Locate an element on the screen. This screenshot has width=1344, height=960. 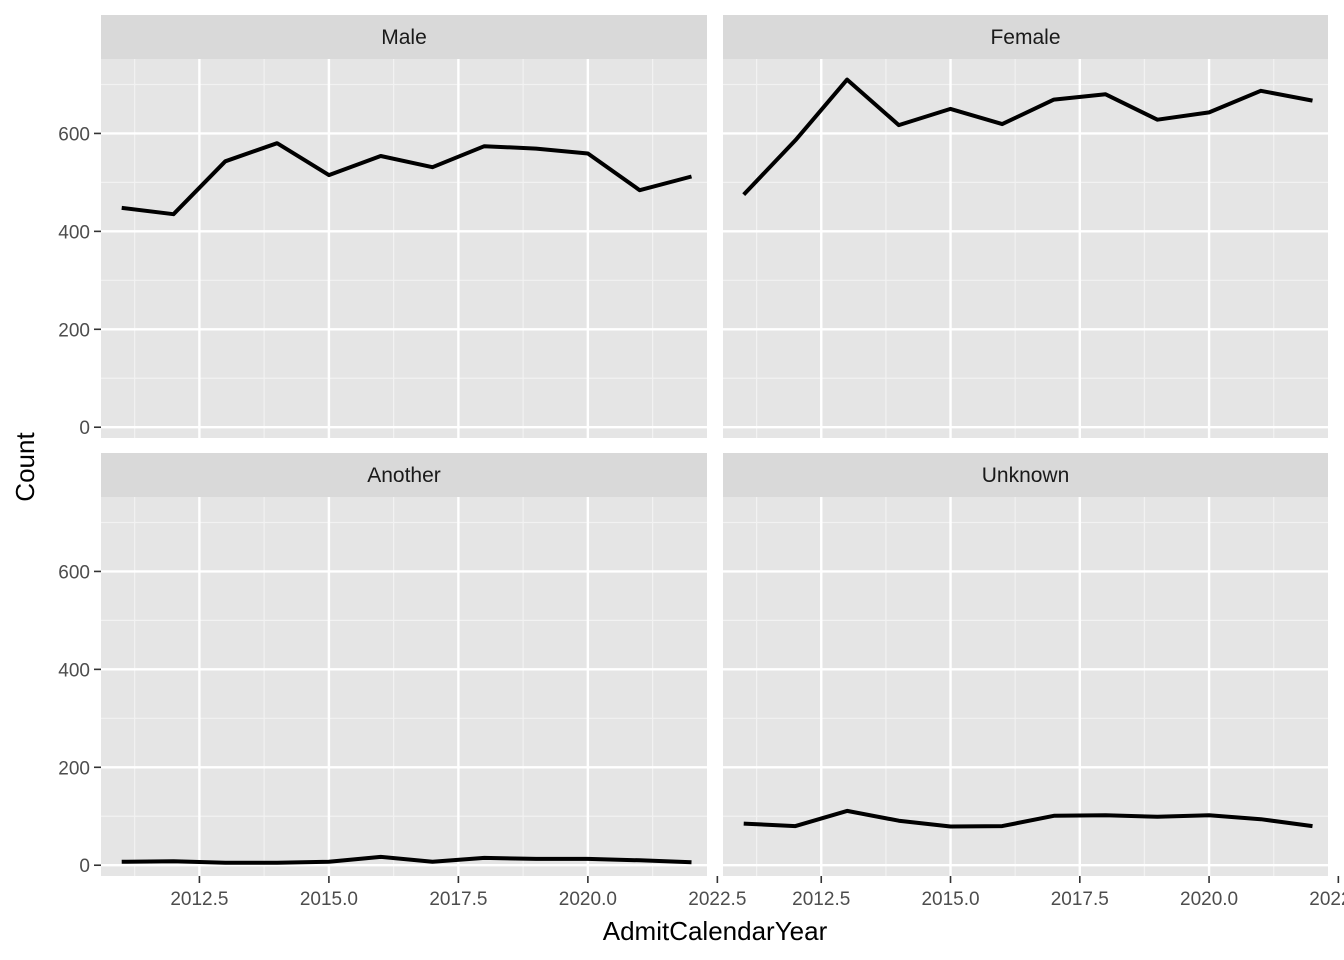
x-axis-title: AdmitCalendarYear is located at coordinates (715, 931).